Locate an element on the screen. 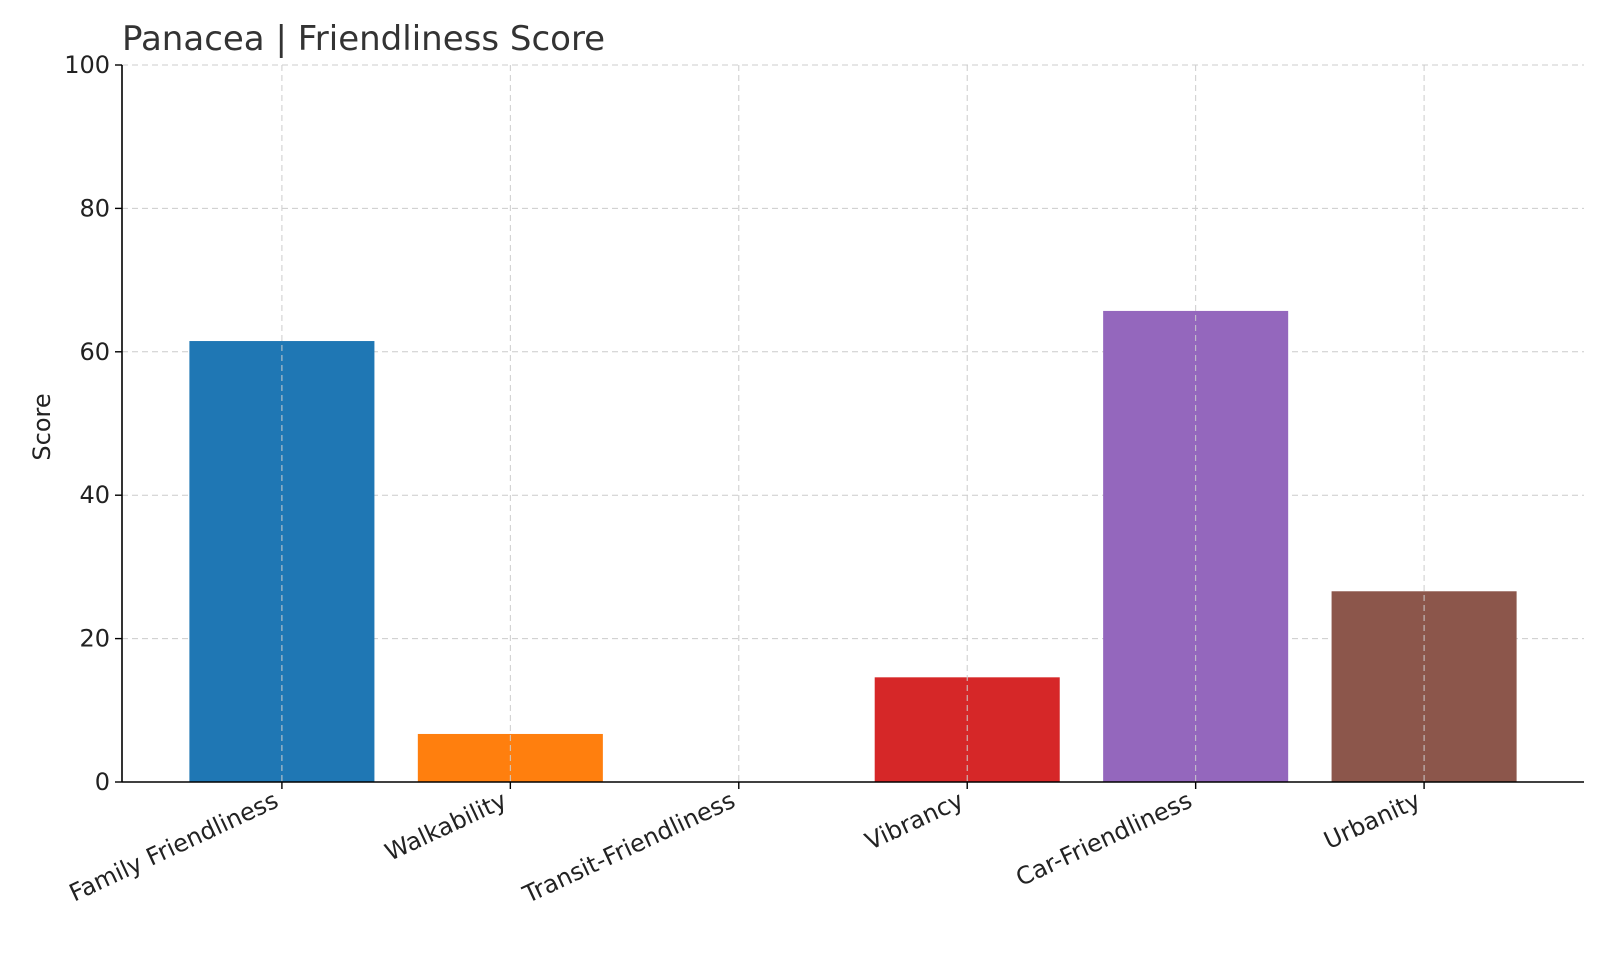 This screenshot has width=1600, height=960. x-tick-label: Transit-Friendliness is located at coordinates (628, 847).